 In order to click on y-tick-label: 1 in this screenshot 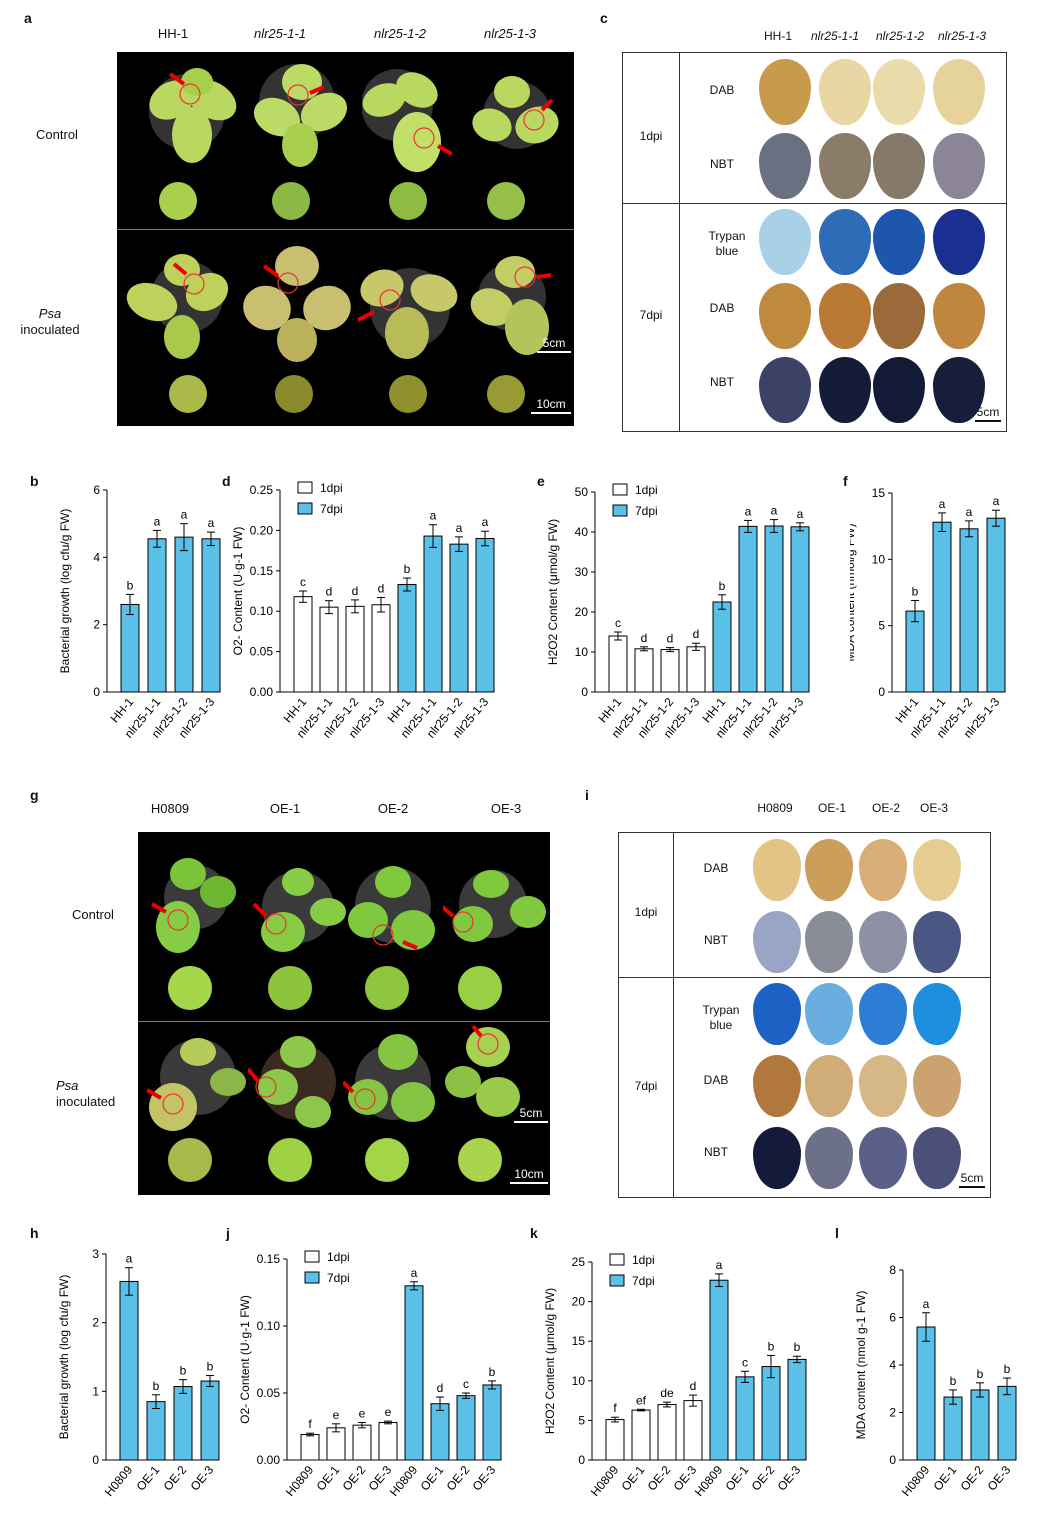, I will do `click(95, 1391)`.